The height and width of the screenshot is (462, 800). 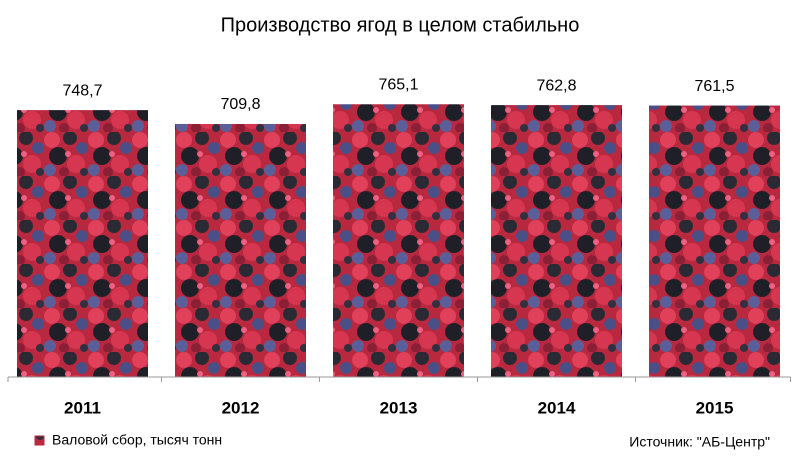 What do you see at coordinates (556, 85) in the screenshot?
I see `value-label: 762,8` at bounding box center [556, 85].